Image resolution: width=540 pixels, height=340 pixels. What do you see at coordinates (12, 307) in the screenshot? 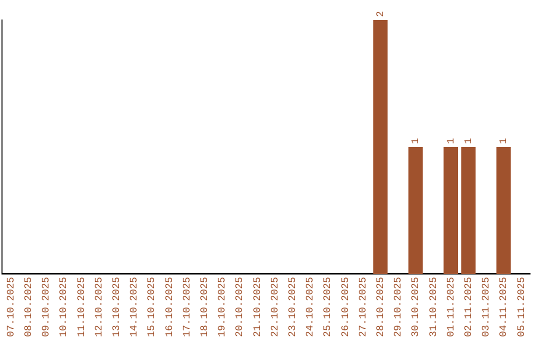
I see `x-tick-label: 07.10.2025` at bounding box center [12, 307].